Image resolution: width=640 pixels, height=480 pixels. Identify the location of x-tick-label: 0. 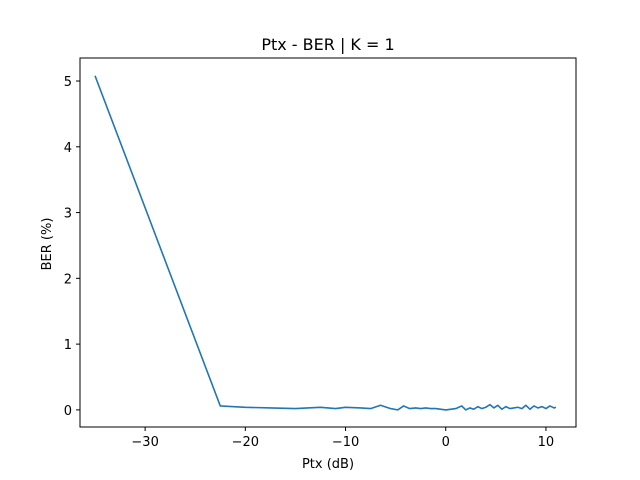
(446, 442).